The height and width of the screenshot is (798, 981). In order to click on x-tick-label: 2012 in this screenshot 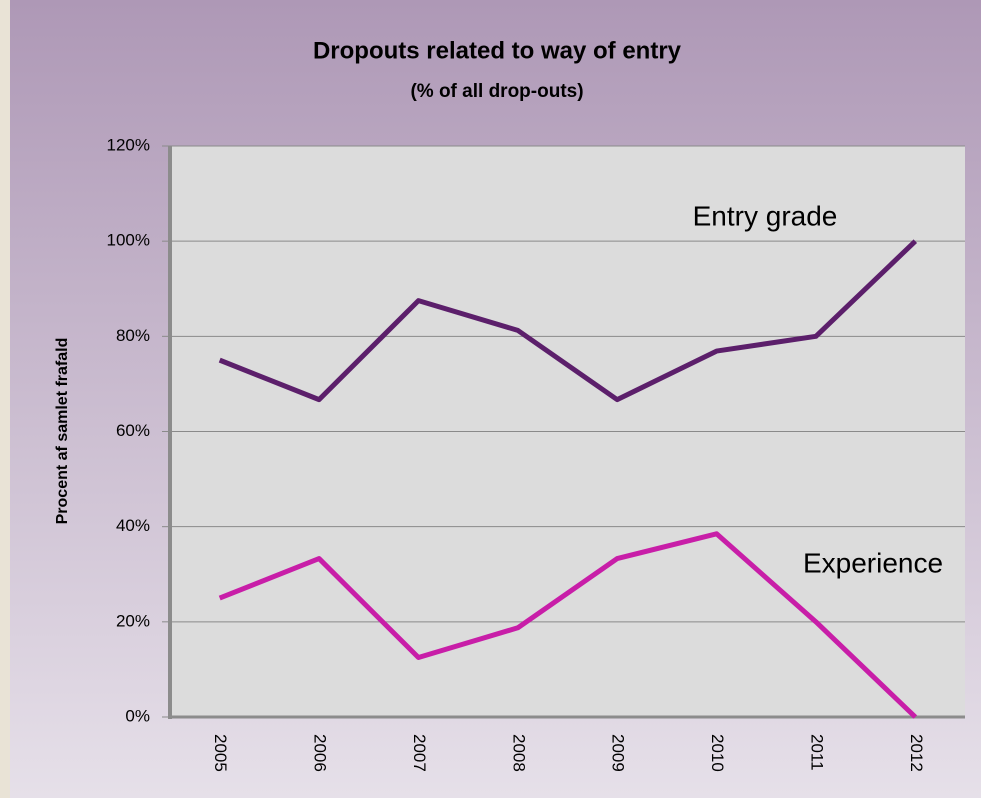, I will do `click(916, 753)`.